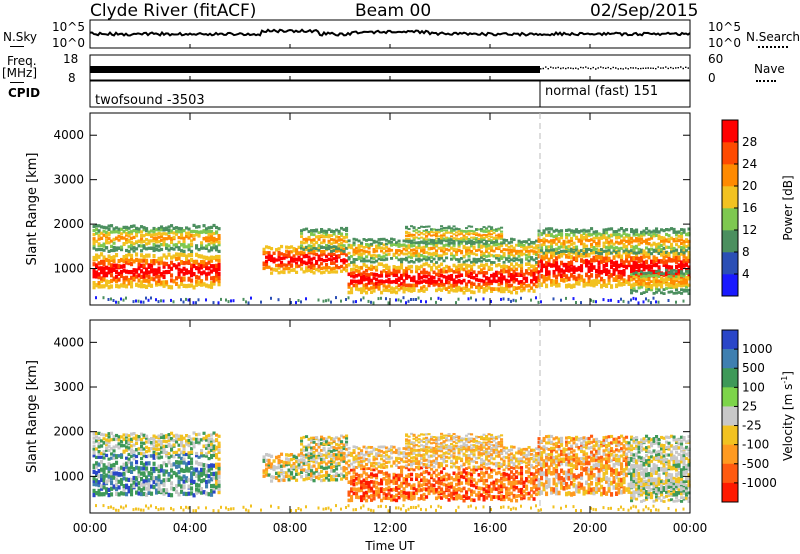 Image resolution: width=800 pixels, height=554 pixels. Describe the element at coordinates (773, 37) in the screenshot. I see `nsearch-label: N.Search` at that location.